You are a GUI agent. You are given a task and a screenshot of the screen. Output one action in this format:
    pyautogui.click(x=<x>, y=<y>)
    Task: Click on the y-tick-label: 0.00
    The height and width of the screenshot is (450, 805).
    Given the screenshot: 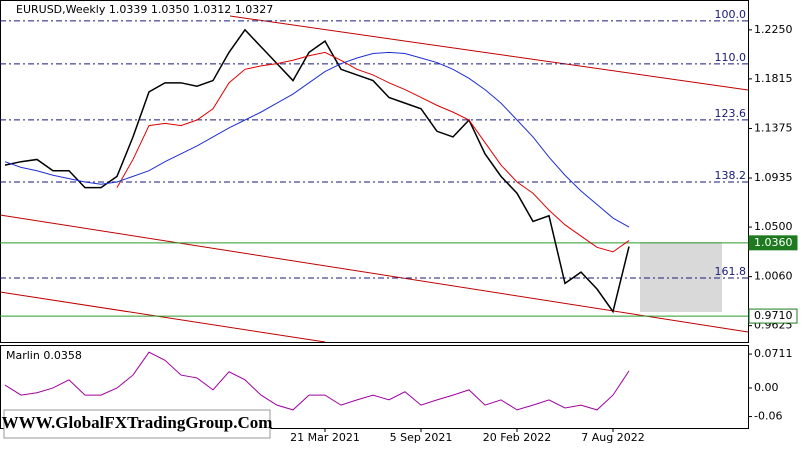 What is the action you would take?
    pyautogui.click(x=766, y=387)
    